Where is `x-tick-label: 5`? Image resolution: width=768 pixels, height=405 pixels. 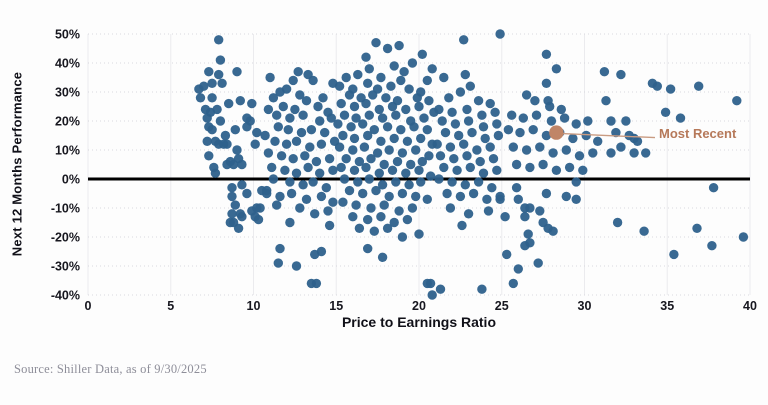
x-tick-label: 5 is located at coordinates (170, 306).